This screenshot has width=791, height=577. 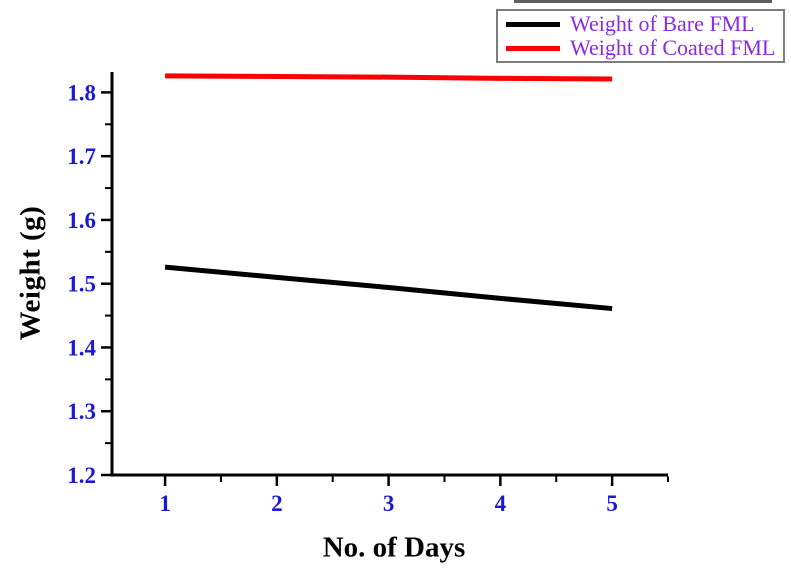 I want to click on legend-line-swatch-red, so click(x=533, y=48).